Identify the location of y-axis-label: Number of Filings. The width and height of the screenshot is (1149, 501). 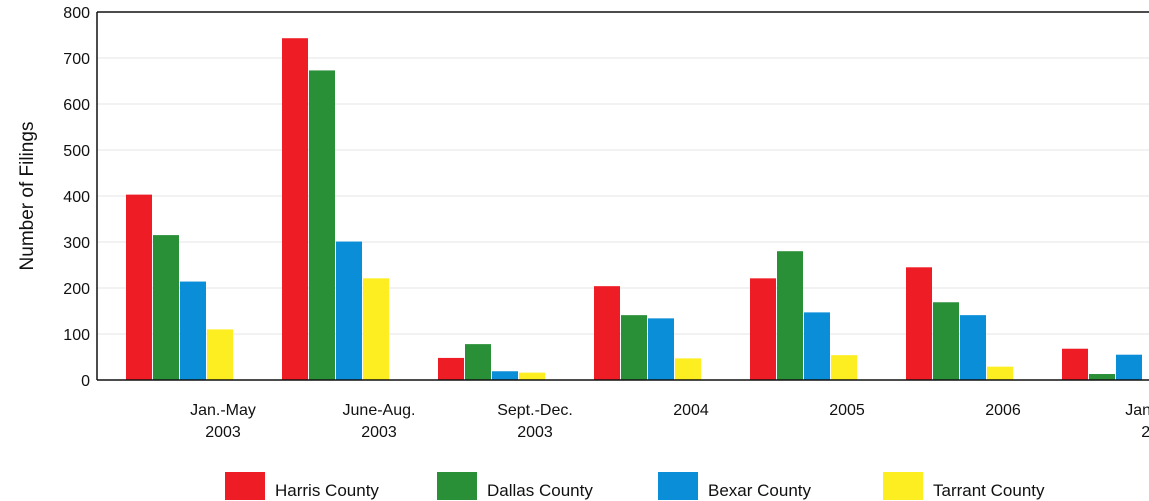
(27, 196).